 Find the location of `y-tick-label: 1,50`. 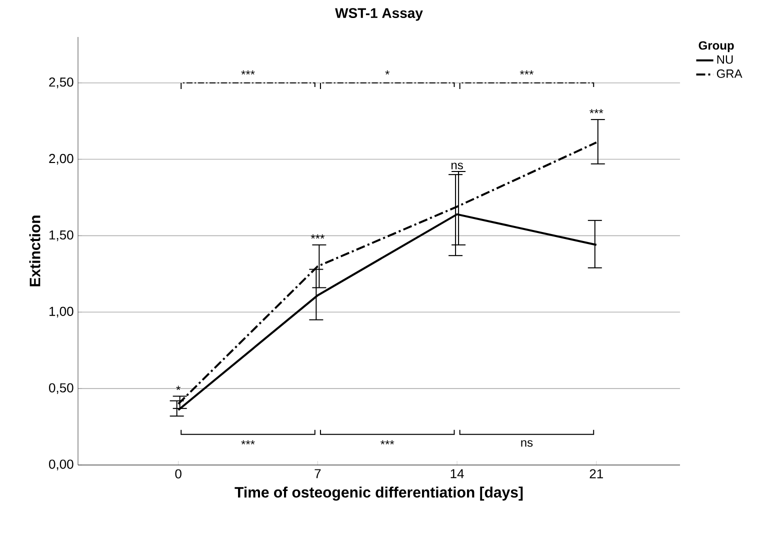

y-tick-label: 1,50 is located at coordinates (61, 236).